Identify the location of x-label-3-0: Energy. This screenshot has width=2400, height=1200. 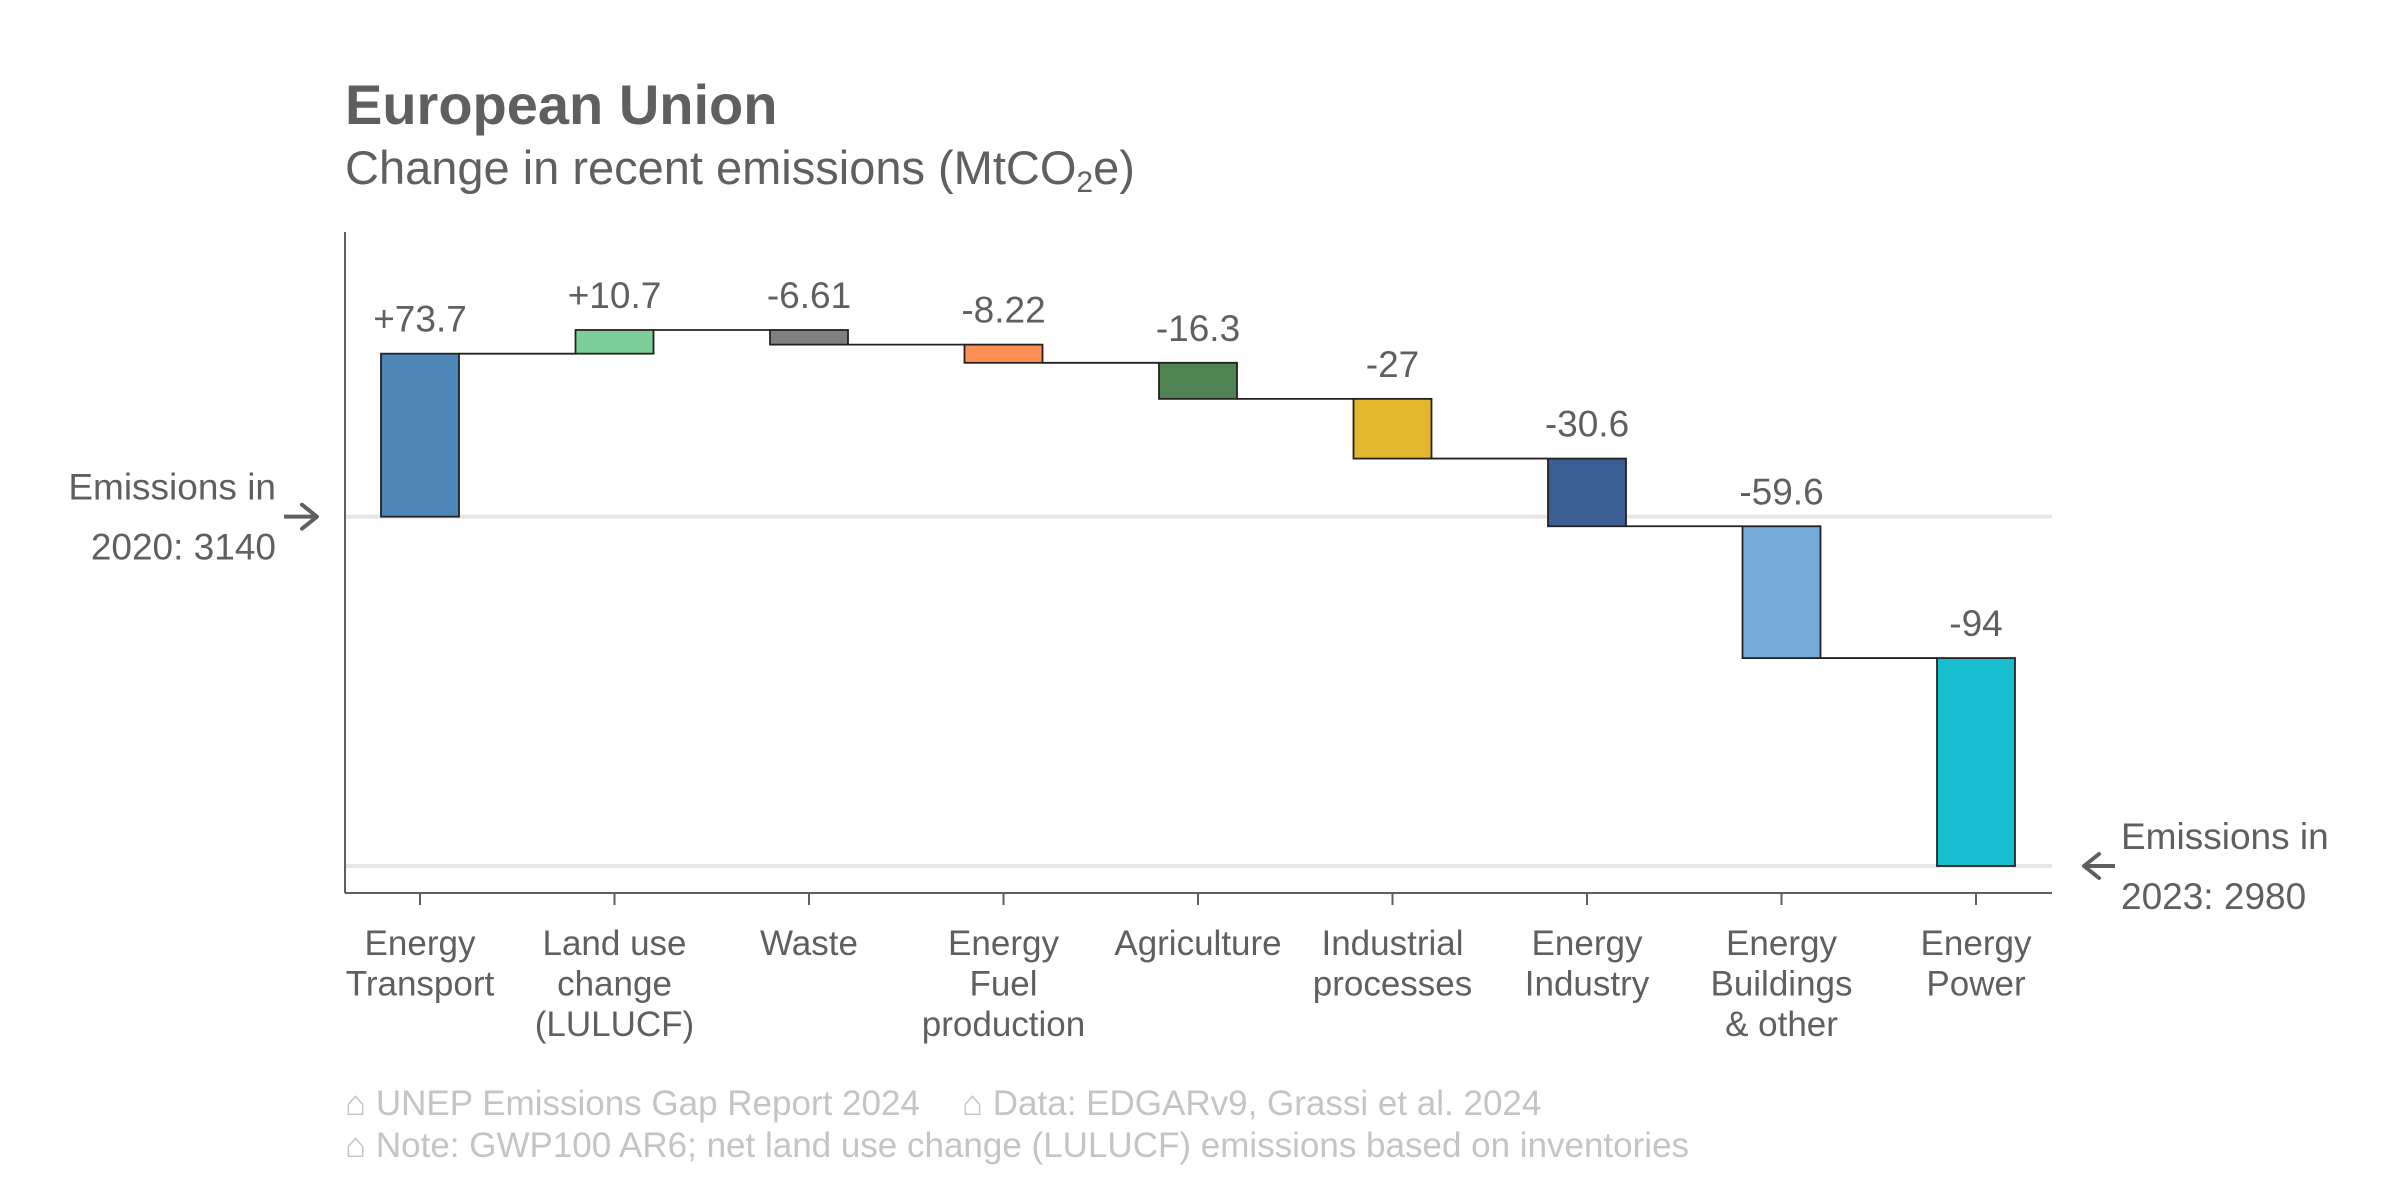
(1003, 943).